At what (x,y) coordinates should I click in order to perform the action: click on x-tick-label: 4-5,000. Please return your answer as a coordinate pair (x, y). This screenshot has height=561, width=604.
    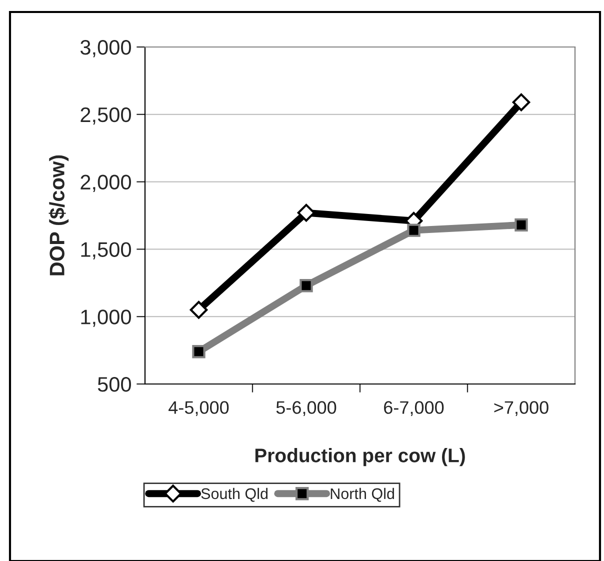
    Looking at the image, I should click on (198, 408).